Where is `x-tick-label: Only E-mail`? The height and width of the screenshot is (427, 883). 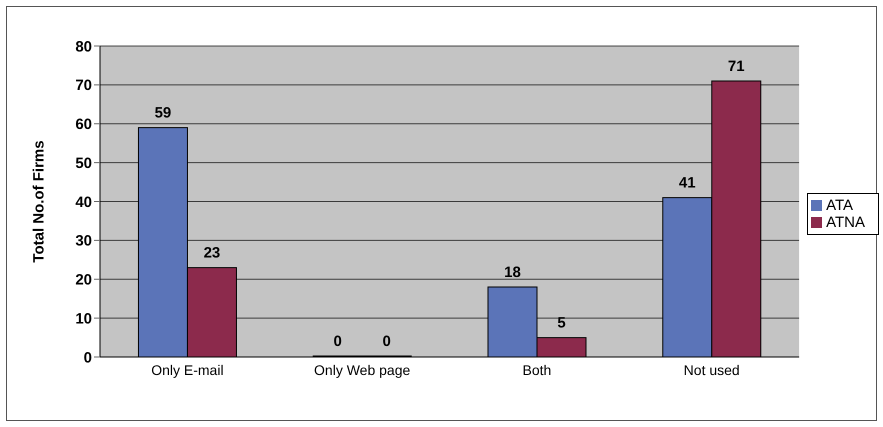
x-tick-label: Only E-mail is located at coordinates (187, 370).